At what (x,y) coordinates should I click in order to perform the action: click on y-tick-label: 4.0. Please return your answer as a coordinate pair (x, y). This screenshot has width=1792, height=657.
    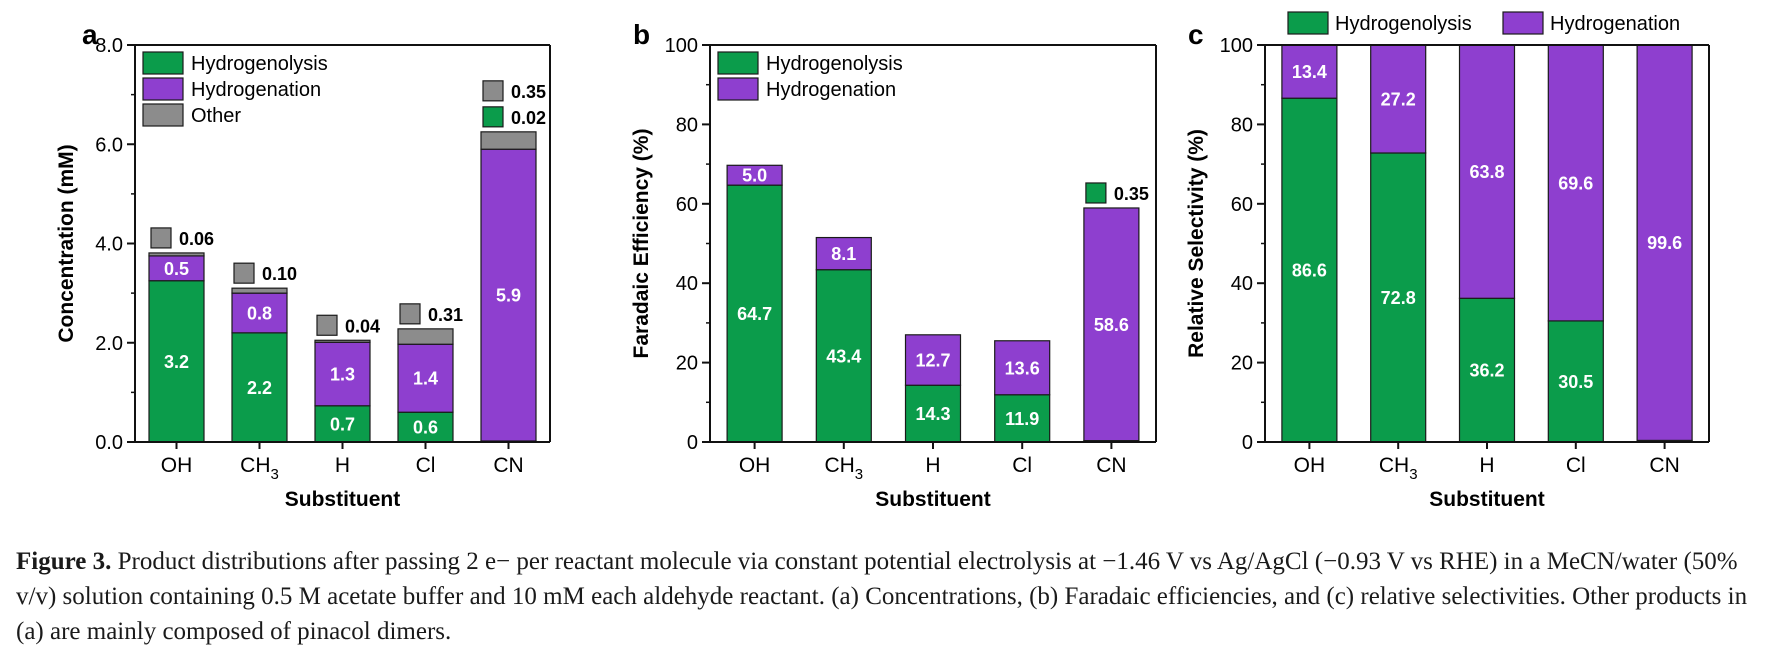
    Looking at the image, I should click on (109, 245).